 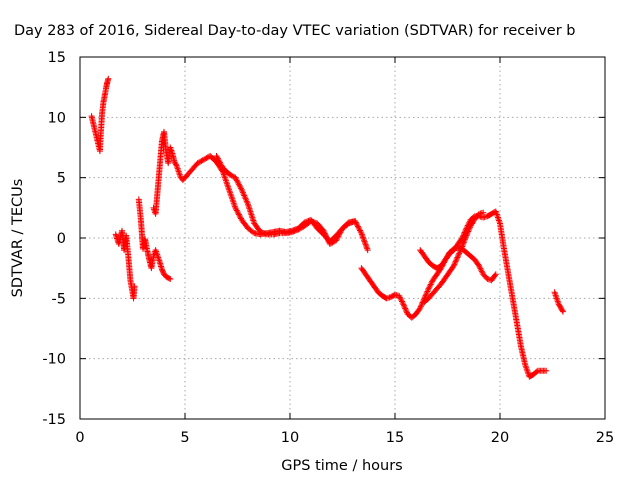 What do you see at coordinates (59, 299) in the screenshot?
I see `y-tick-label: -5` at bounding box center [59, 299].